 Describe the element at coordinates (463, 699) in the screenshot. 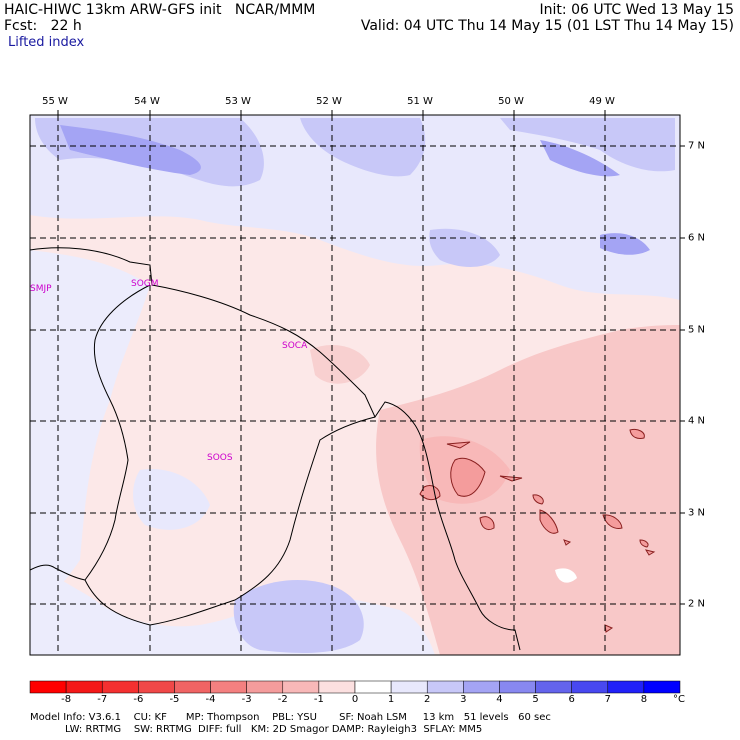

I see `colorbar-tick-label: 3` at that location.